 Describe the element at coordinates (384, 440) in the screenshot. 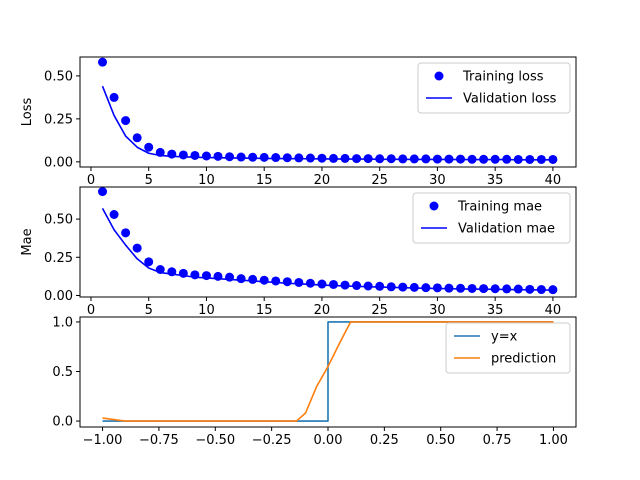

I see `x-tick-label: 0.25` at that location.